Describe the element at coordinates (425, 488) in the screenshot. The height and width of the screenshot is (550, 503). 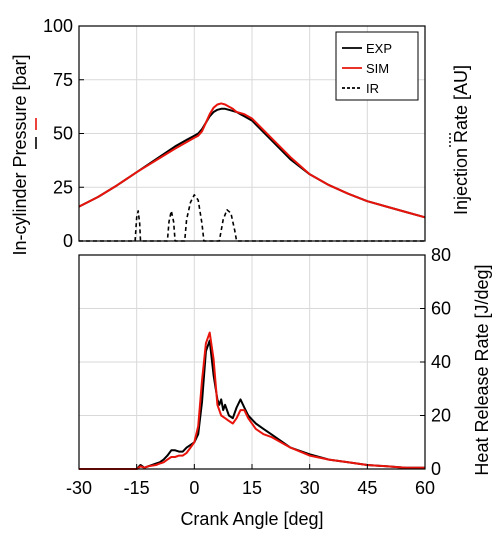
I see `x-tick-label: 60` at that location.